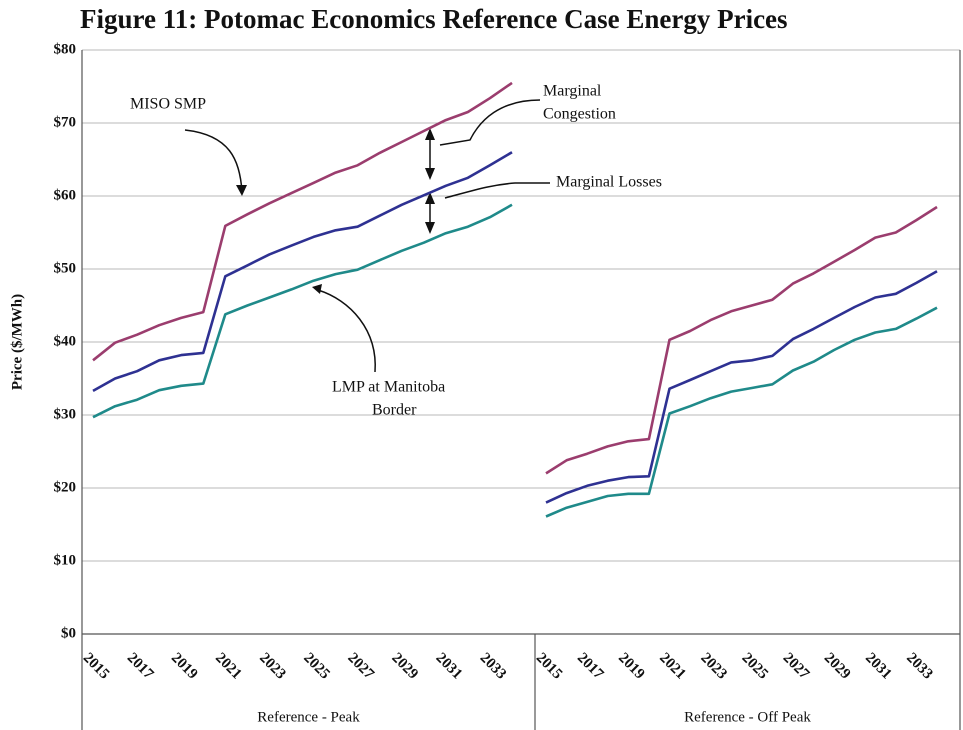 Image resolution: width=963 pixels, height=730 pixels. Describe the element at coordinates (430, 181) in the screenshot. I see `arrowheads` at that location.